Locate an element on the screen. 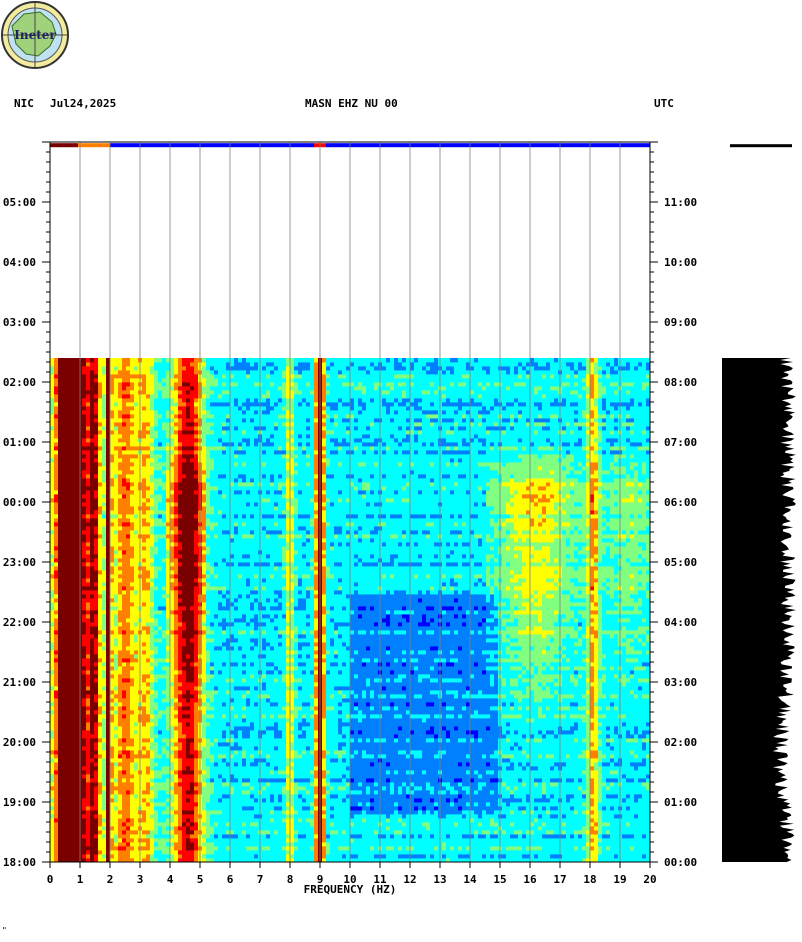  left-time-label: 04:00 is located at coordinates (19, 262).